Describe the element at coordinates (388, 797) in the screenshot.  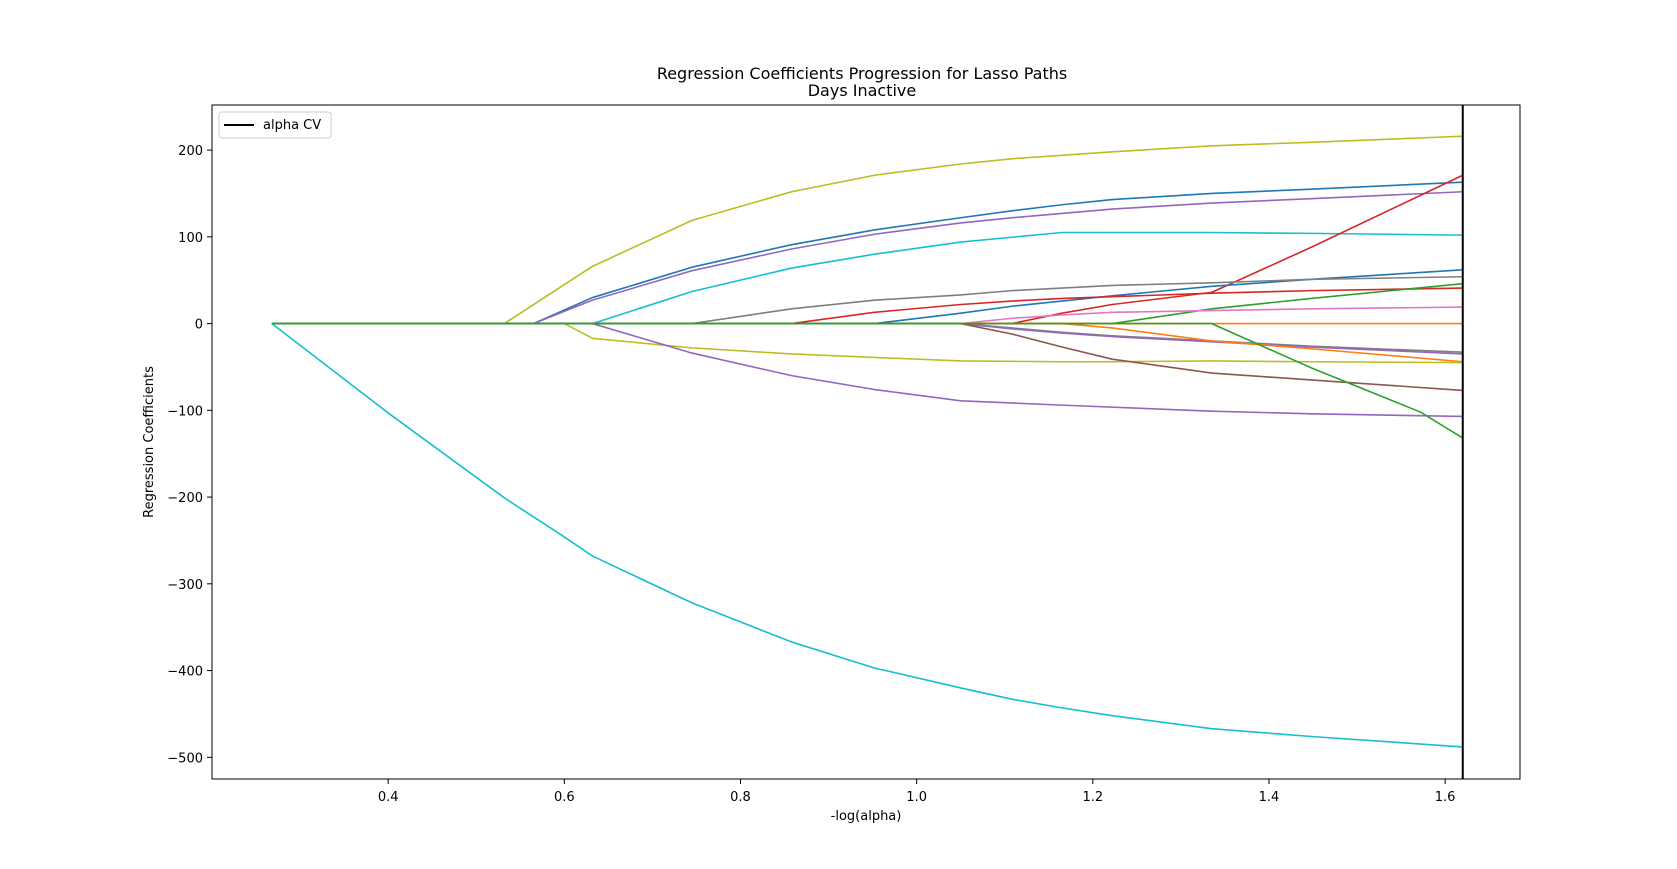
I see `x-tick-label: 0.4` at that location.